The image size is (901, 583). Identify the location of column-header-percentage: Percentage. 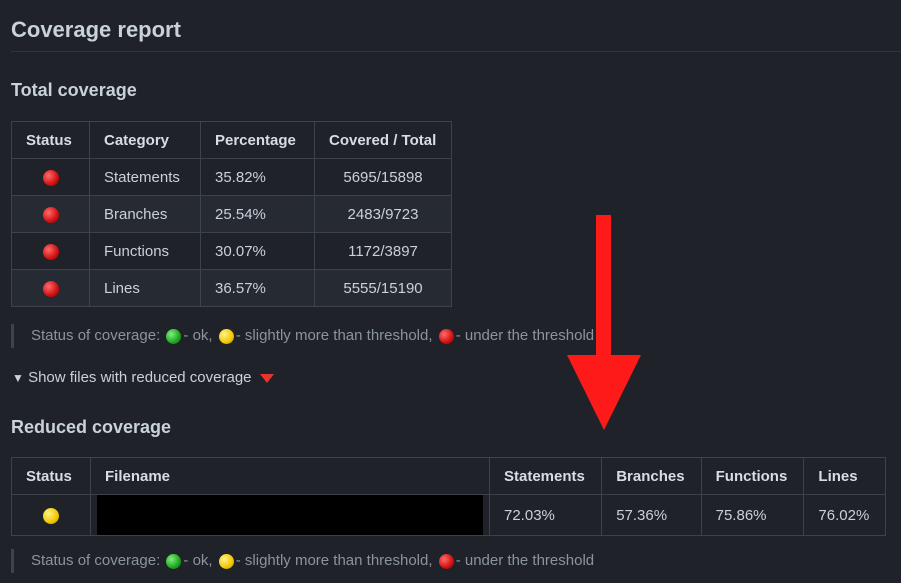
(257, 140).